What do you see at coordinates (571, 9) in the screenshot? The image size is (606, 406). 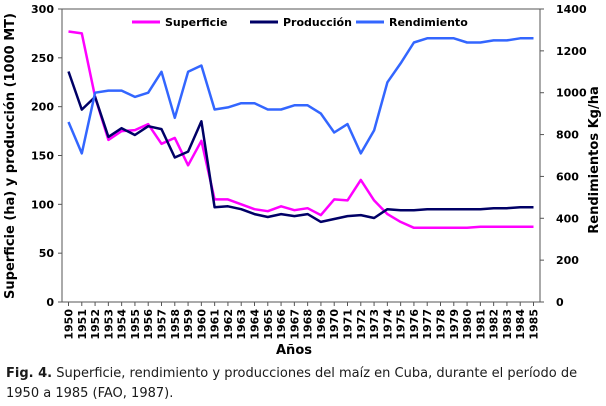 I see `y-right-tick-label: 1400` at bounding box center [571, 9].